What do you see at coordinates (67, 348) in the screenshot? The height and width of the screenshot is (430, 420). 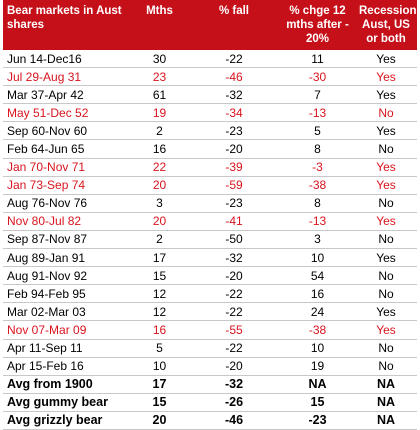 I see `period-cell: Apr 11-Sep 11` at bounding box center [67, 348].